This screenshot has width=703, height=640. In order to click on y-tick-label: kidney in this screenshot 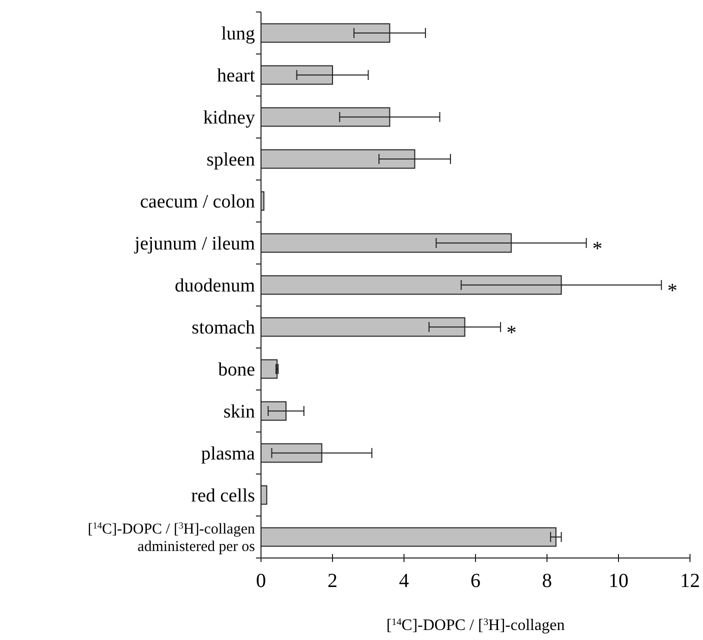, I will do `click(229, 118)`.